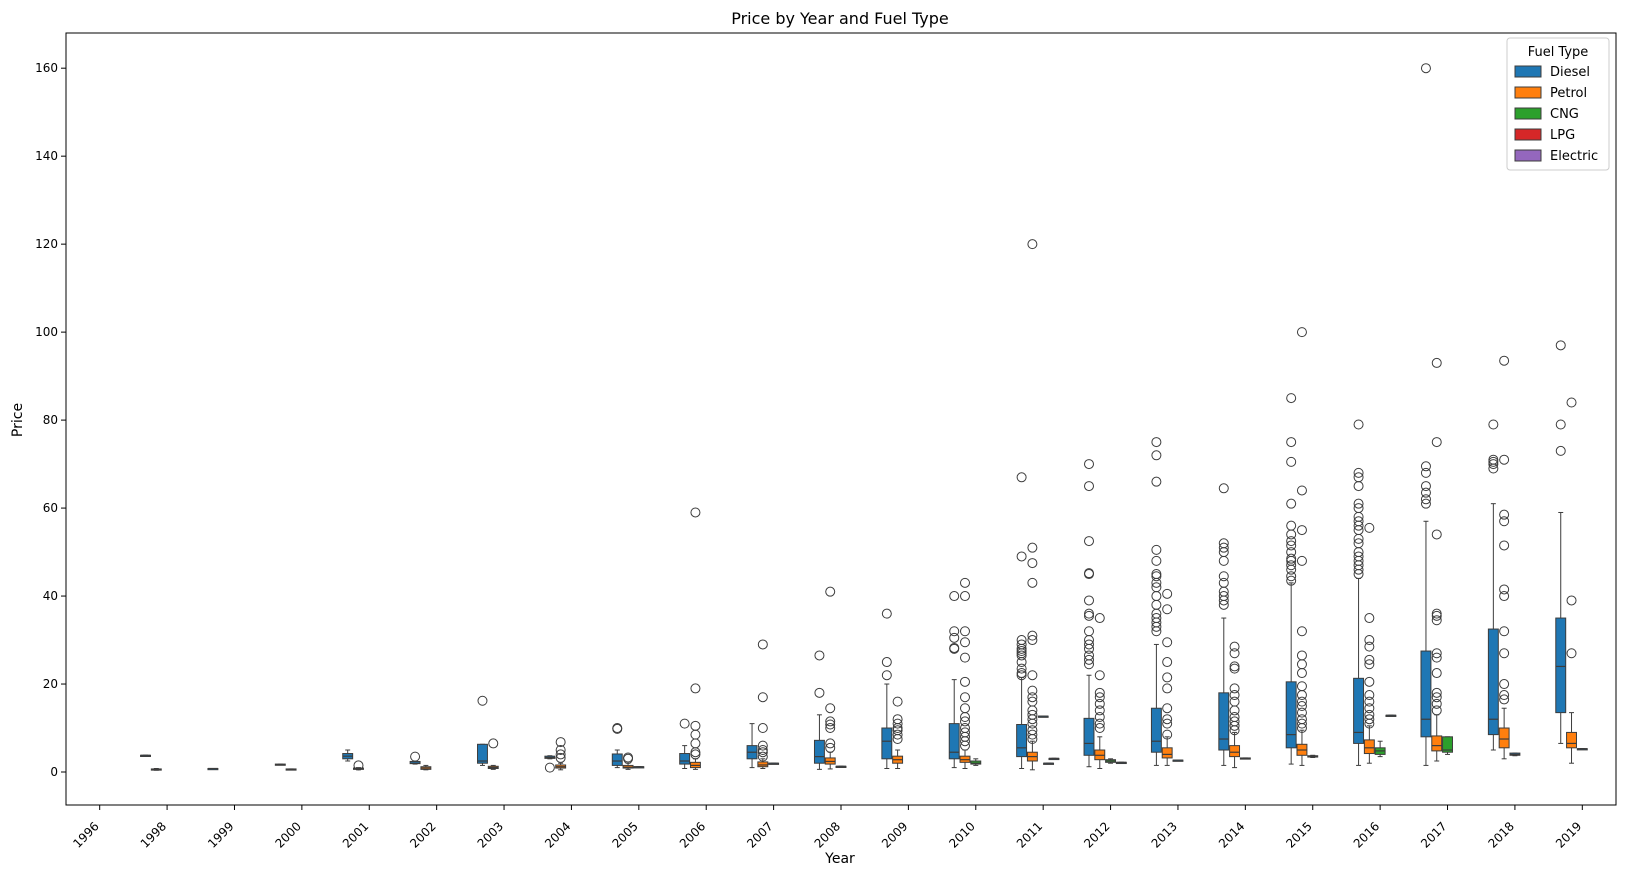 This screenshot has width=1625, height=876. What do you see at coordinates (1178, 760) in the screenshot?
I see `box-2013` at bounding box center [1178, 760].